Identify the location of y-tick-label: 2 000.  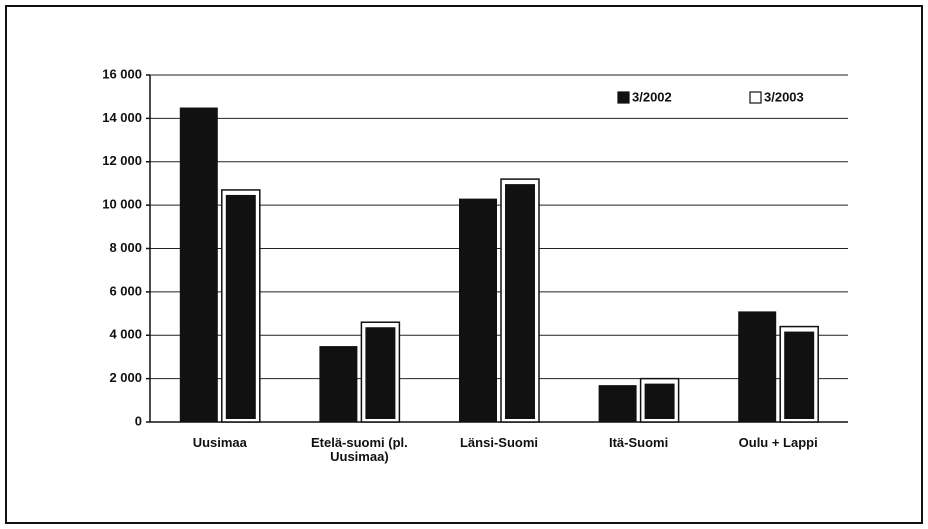
(125, 377).